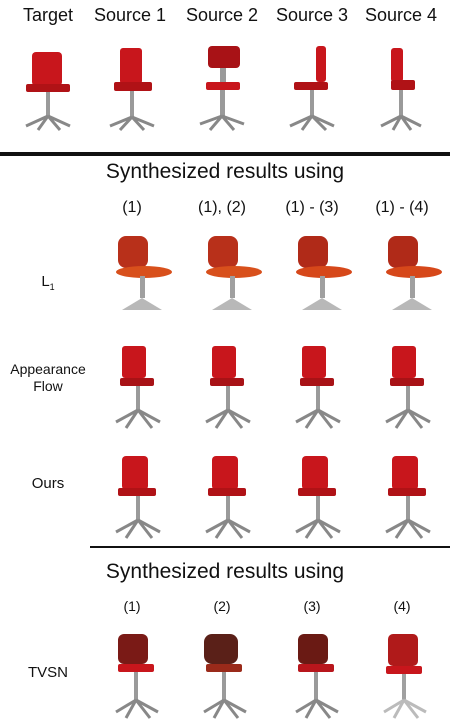 The image size is (450, 727). What do you see at coordinates (401, 15) in the screenshot?
I see `header-source-4: Source 4` at bounding box center [401, 15].